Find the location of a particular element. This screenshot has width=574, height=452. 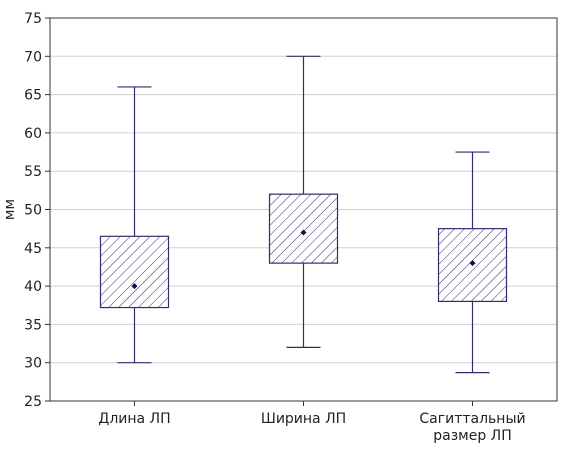

y-tick-label: 65 is located at coordinates (33, 96).